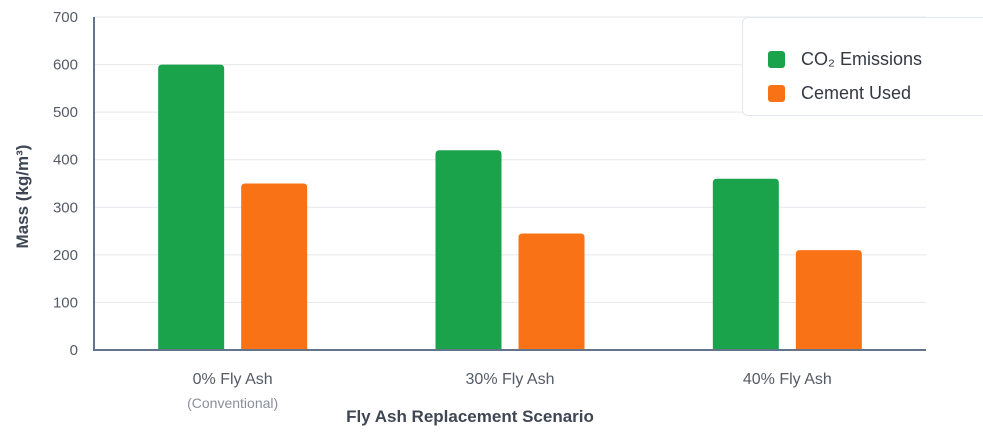  Describe the element at coordinates (470, 416) in the screenshot. I see `x-axis-title: Fly Ash Replacement Scenario` at that location.